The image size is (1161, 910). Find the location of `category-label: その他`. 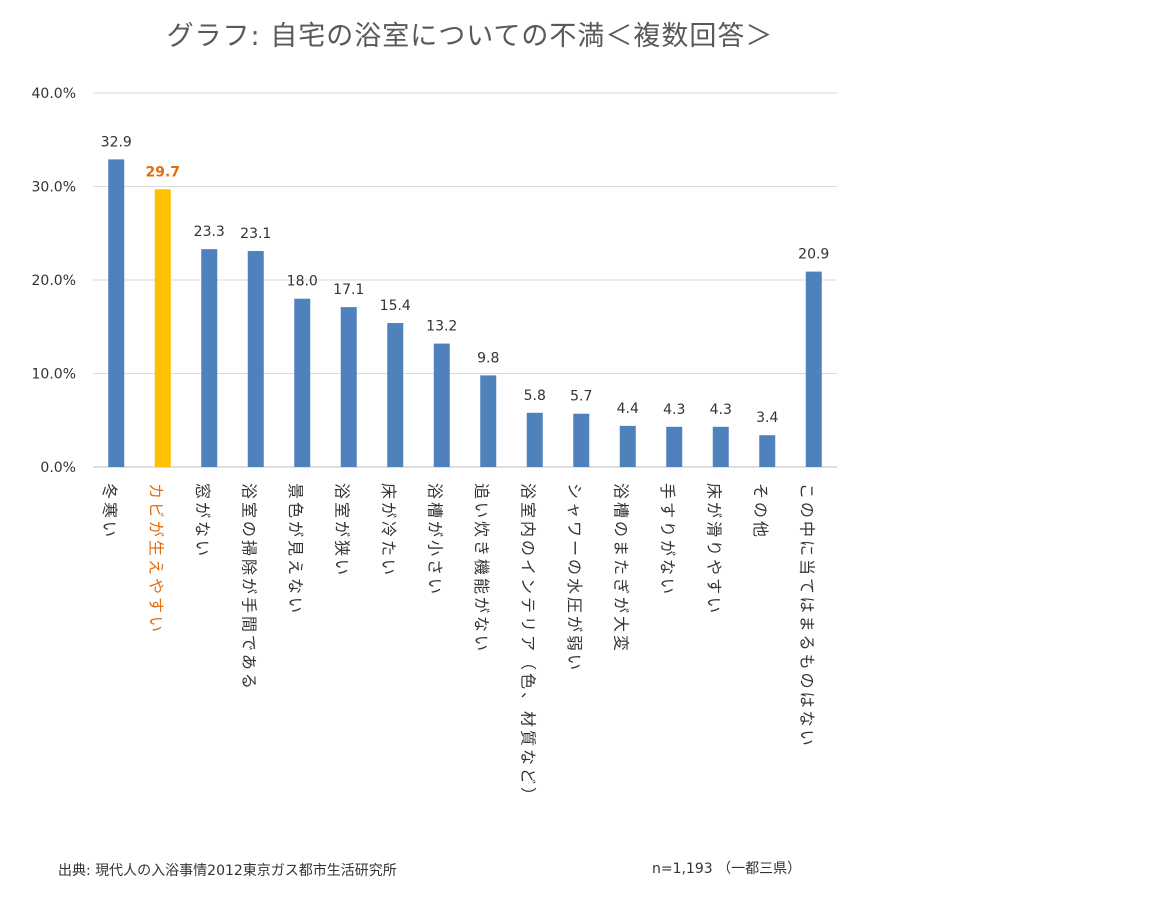

category-label: その他 is located at coordinates (760, 511).